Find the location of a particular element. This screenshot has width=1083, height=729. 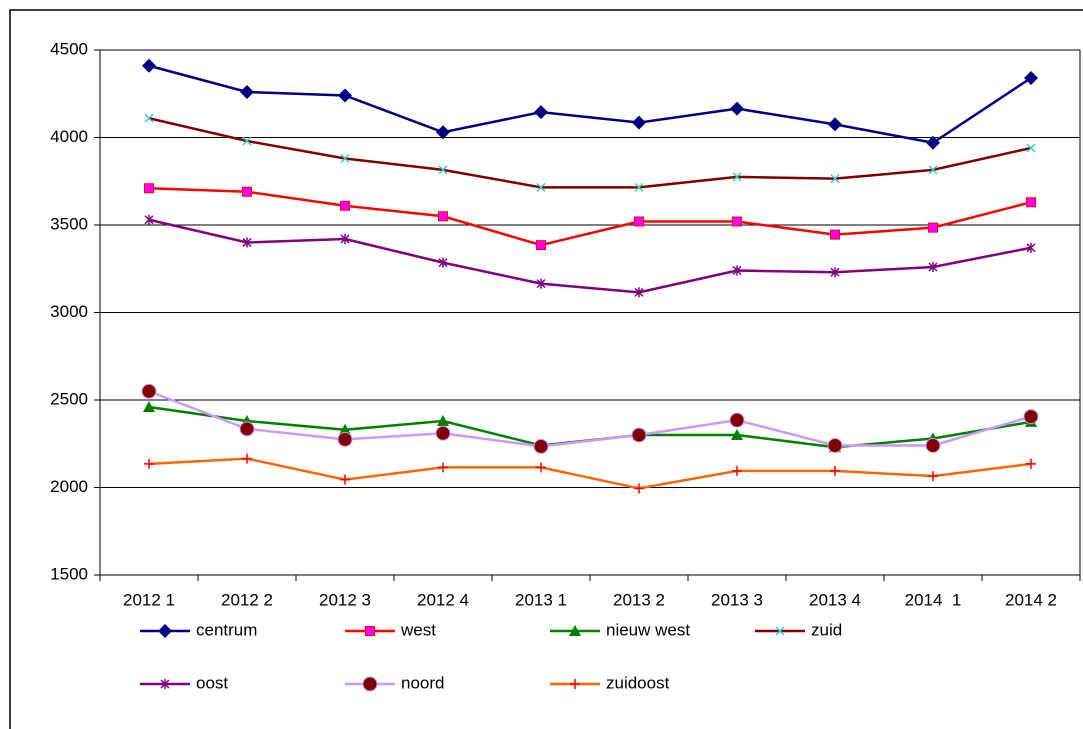

x-tick-label: 2013 3 is located at coordinates (737, 599).